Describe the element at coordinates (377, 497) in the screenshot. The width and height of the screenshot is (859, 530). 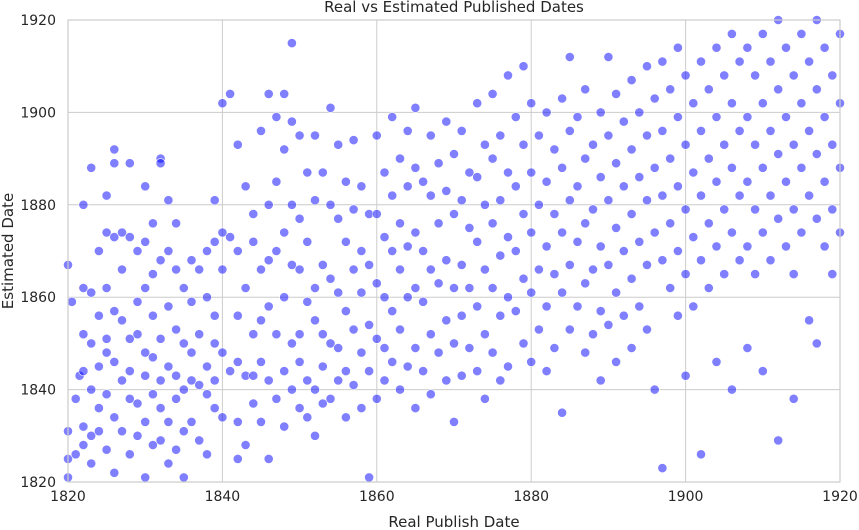
I see `x-tick-label: 1860` at that location.